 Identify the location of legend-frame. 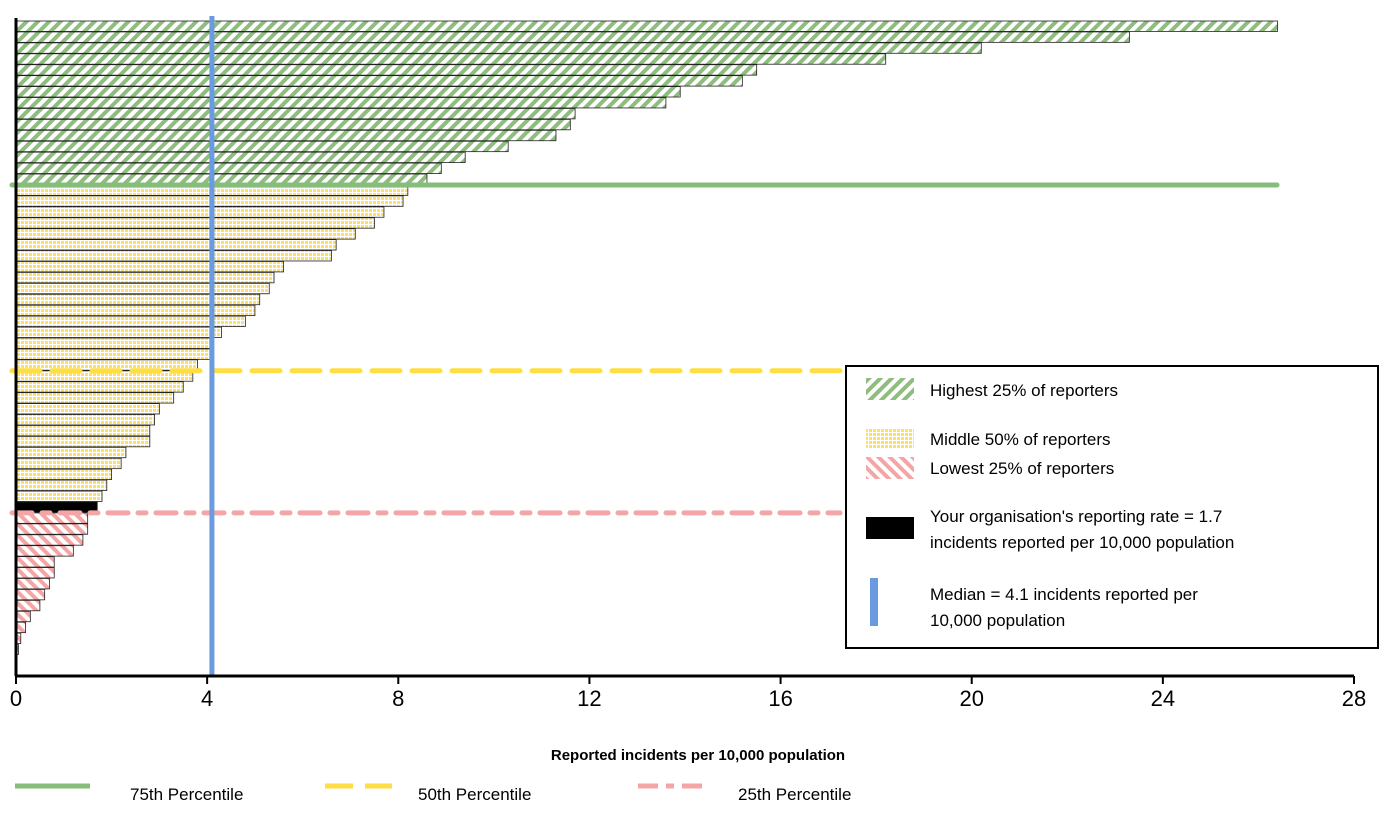
(1112, 507).